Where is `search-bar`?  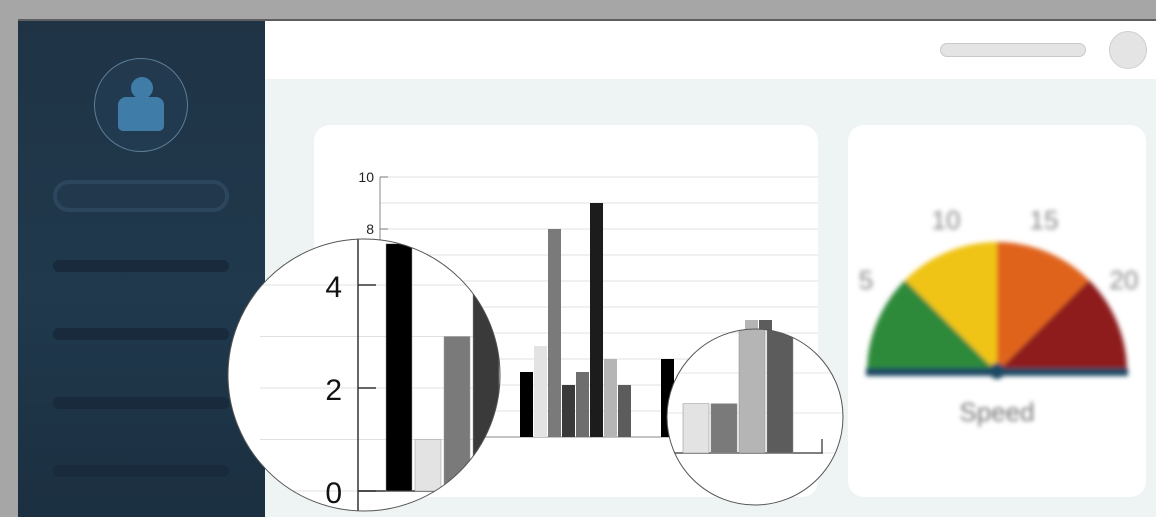
search-bar is located at coordinates (1013, 50).